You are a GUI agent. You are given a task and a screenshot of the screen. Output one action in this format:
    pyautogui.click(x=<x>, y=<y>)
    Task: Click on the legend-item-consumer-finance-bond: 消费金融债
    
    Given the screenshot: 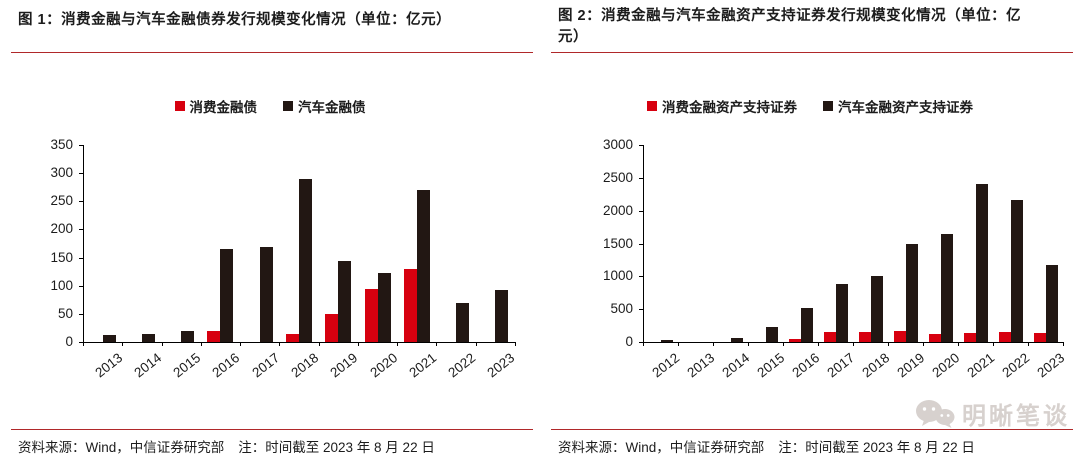 What is the action you would take?
    pyautogui.click(x=216, y=106)
    